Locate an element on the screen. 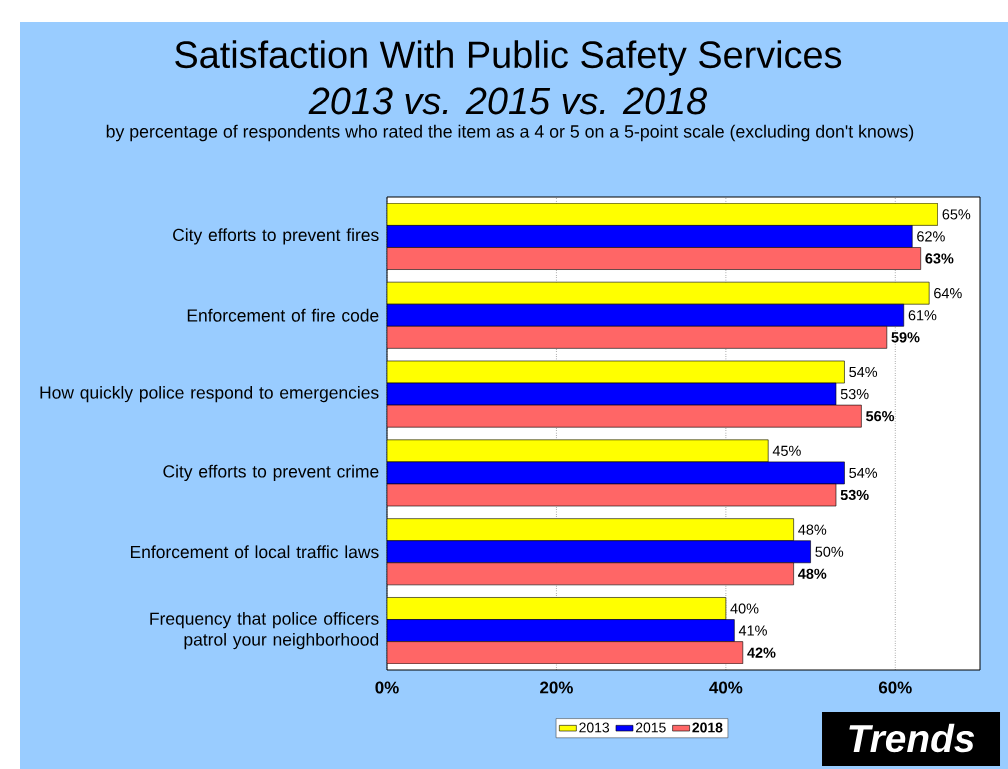  data-label: 42% is located at coordinates (761, 652).